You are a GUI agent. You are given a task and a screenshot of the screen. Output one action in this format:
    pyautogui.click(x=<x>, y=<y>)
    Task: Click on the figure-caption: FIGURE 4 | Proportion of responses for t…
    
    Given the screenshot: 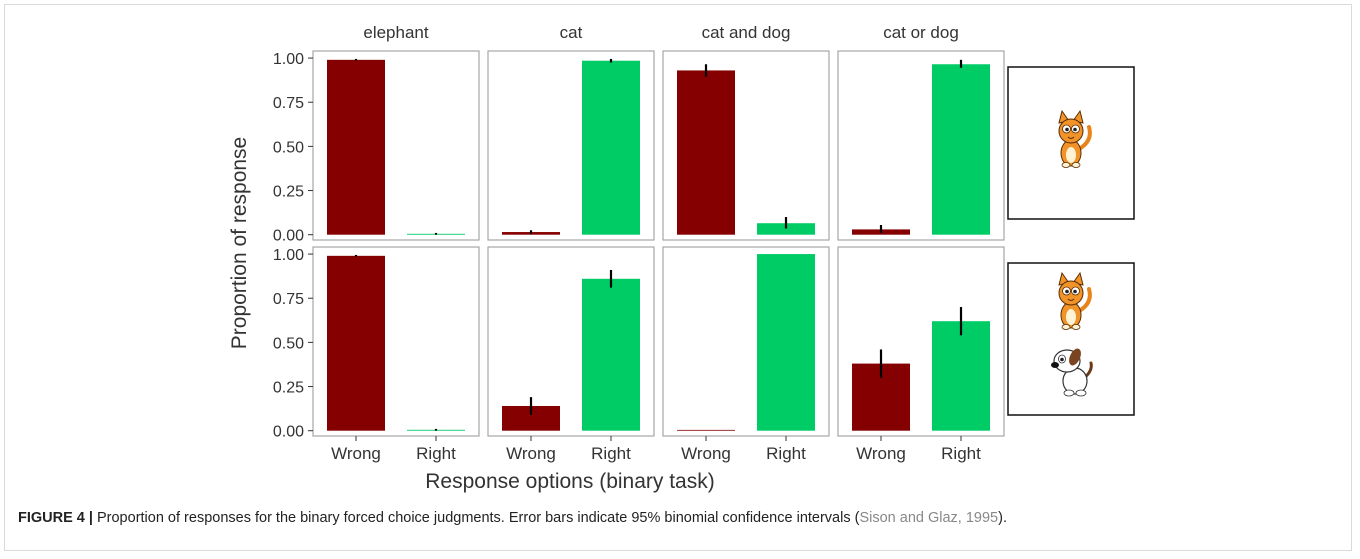 What is the action you would take?
    pyautogui.click(x=678, y=518)
    